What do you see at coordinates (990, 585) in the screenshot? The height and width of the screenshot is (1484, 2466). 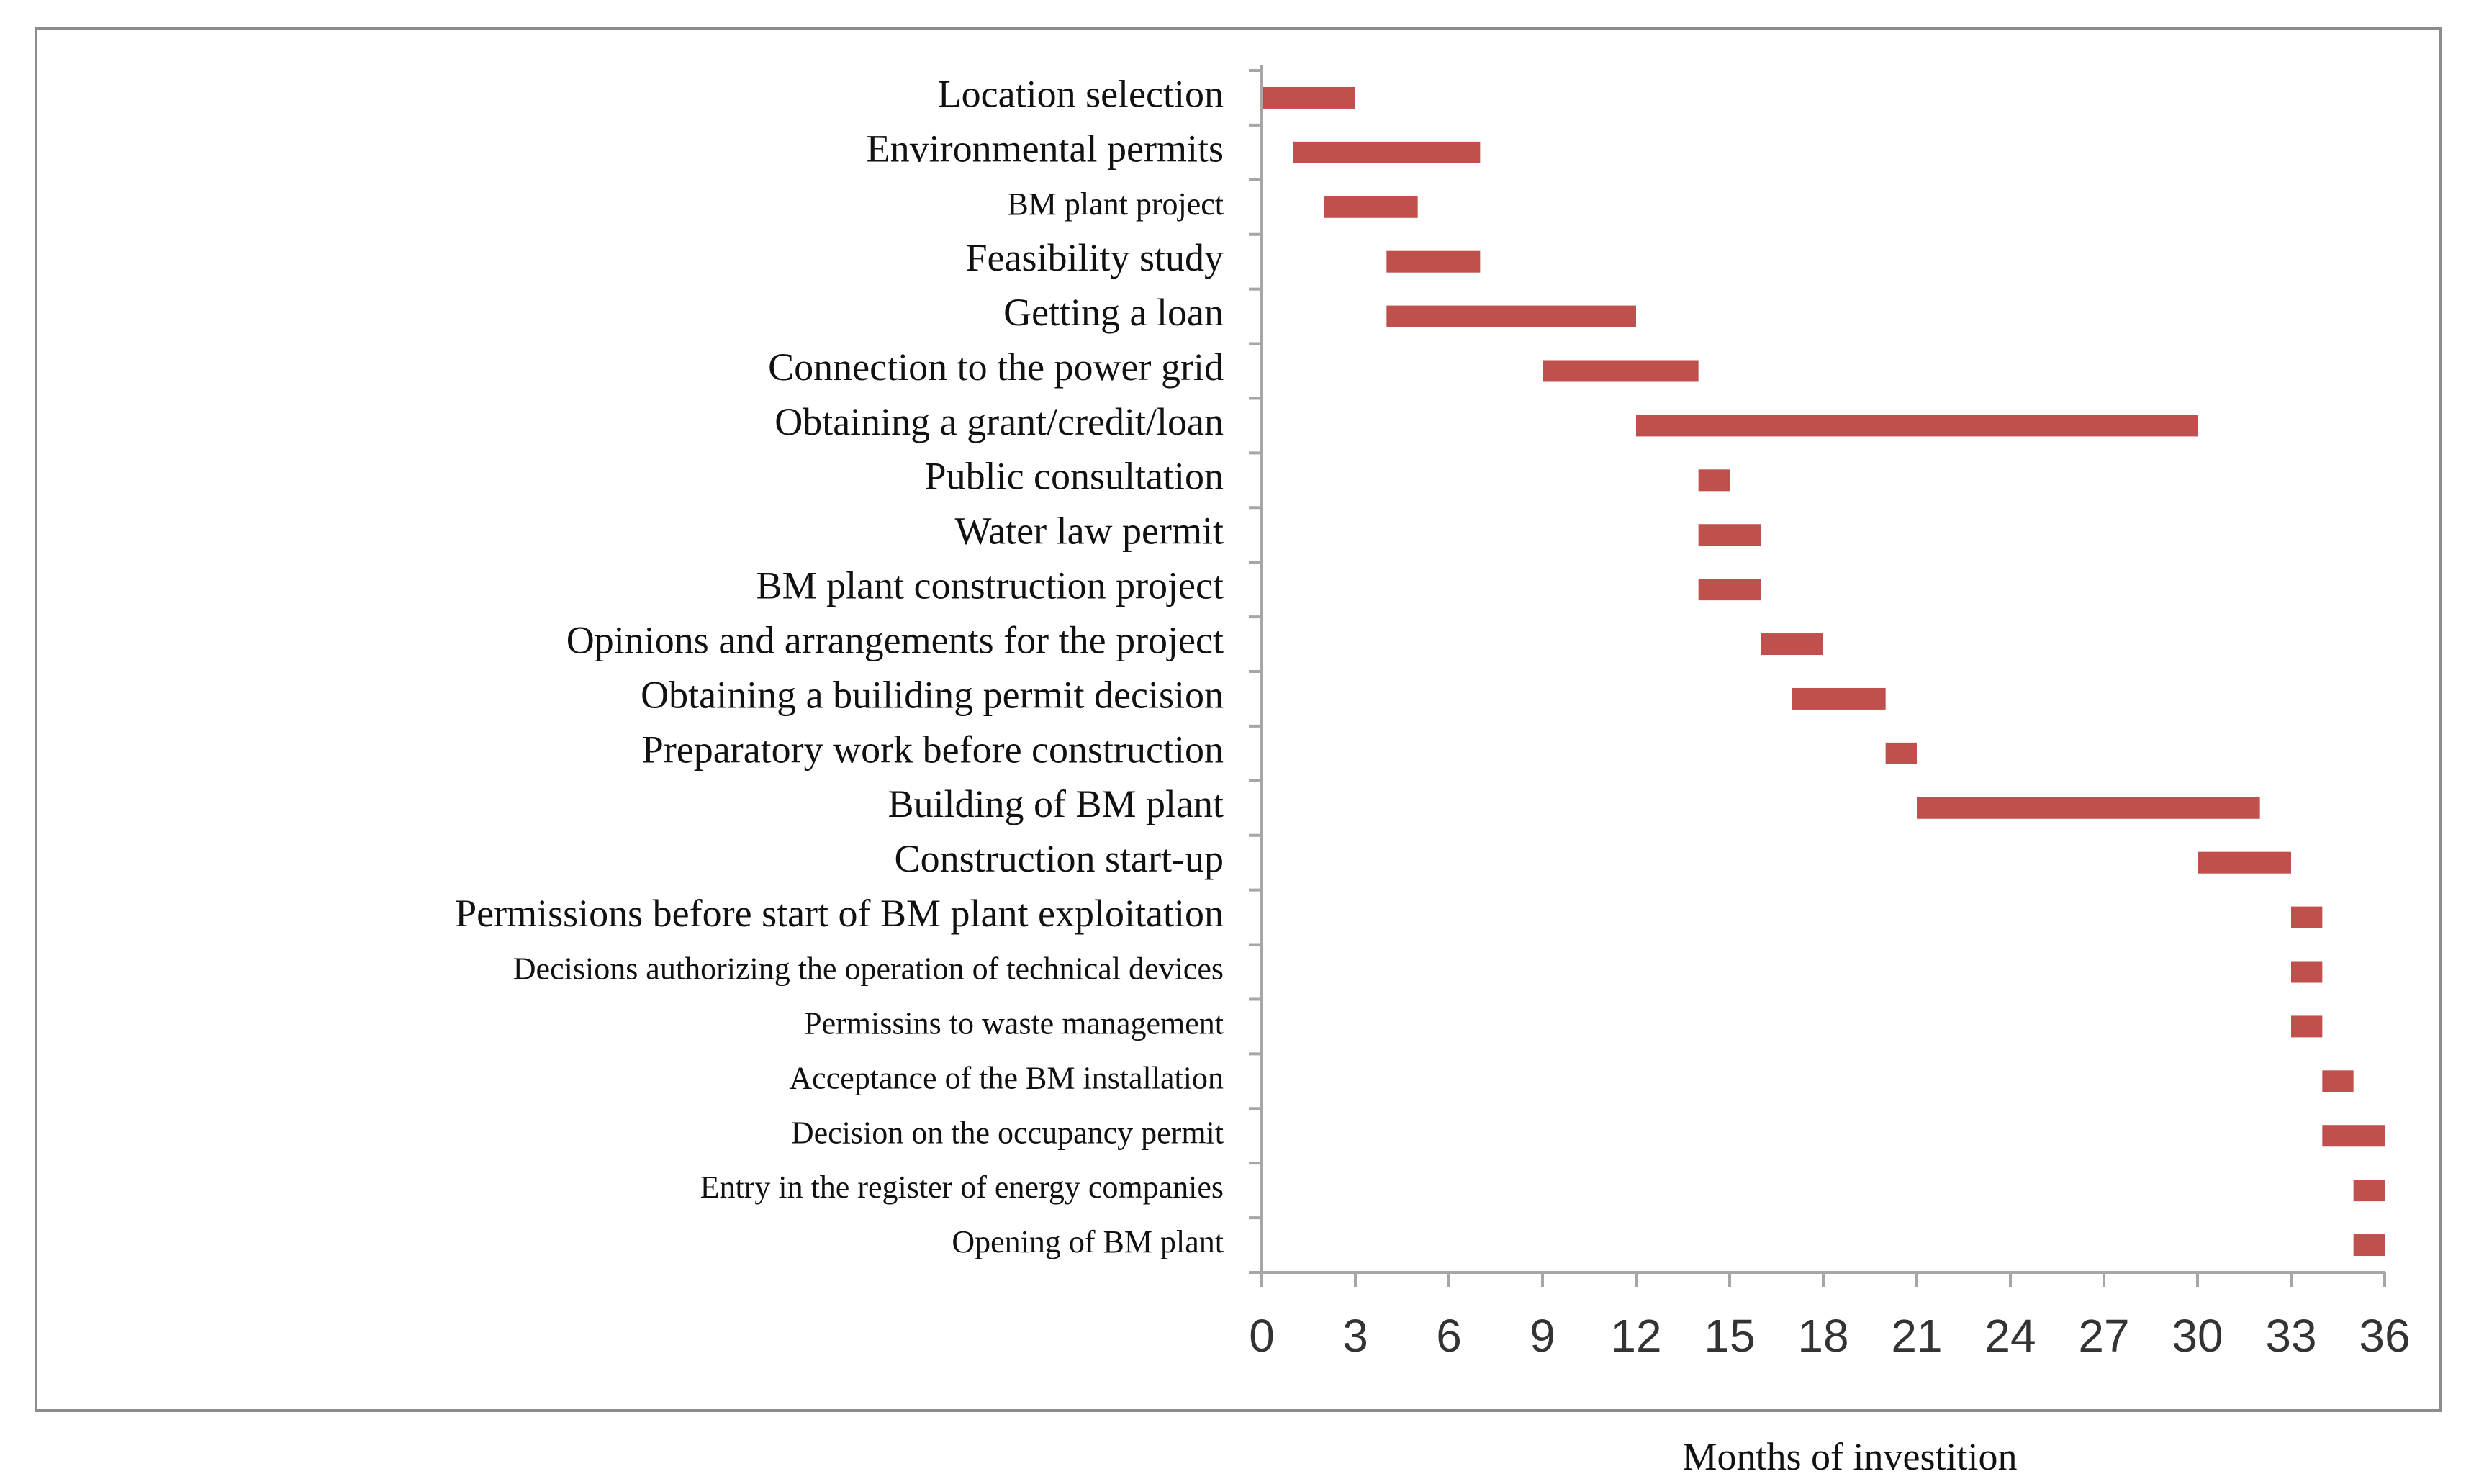 I see `task-label: BM plant construction project` at bounding box center [990, 585].